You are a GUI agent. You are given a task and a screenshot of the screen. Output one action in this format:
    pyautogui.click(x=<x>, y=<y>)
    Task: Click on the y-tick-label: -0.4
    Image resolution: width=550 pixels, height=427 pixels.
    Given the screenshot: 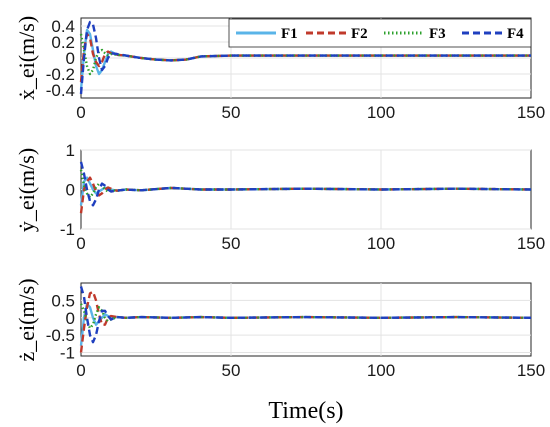 What is the action you would take?
    pyautogui.click(x=60, y=90)
    